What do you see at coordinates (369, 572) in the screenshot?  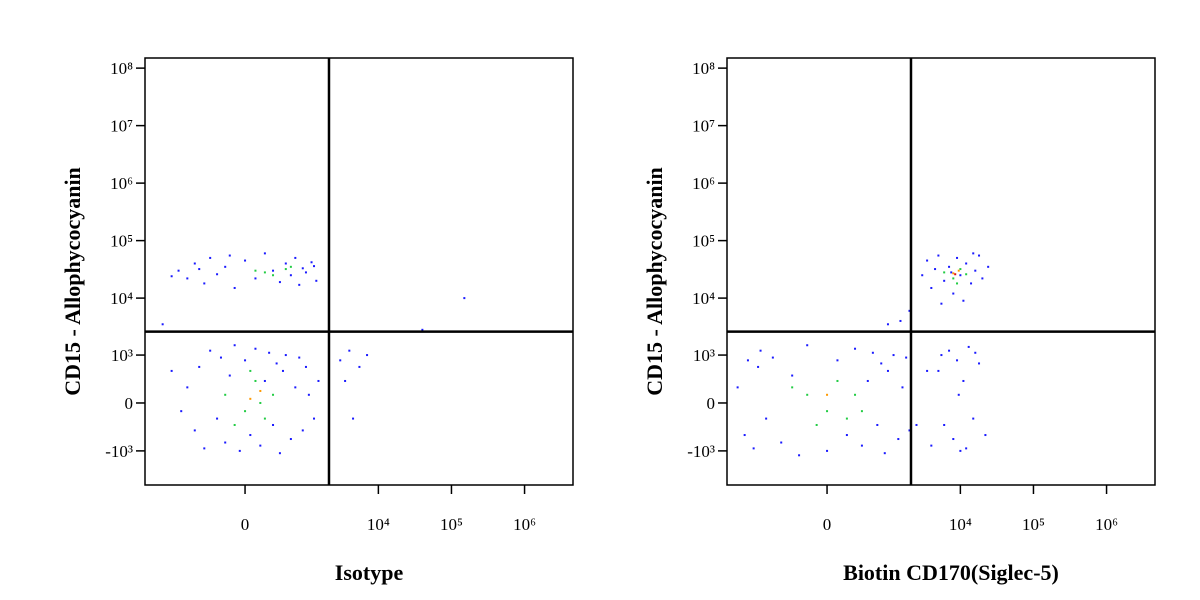 I see `x-axis-label: Isotype` at bounding box center [369, 572].